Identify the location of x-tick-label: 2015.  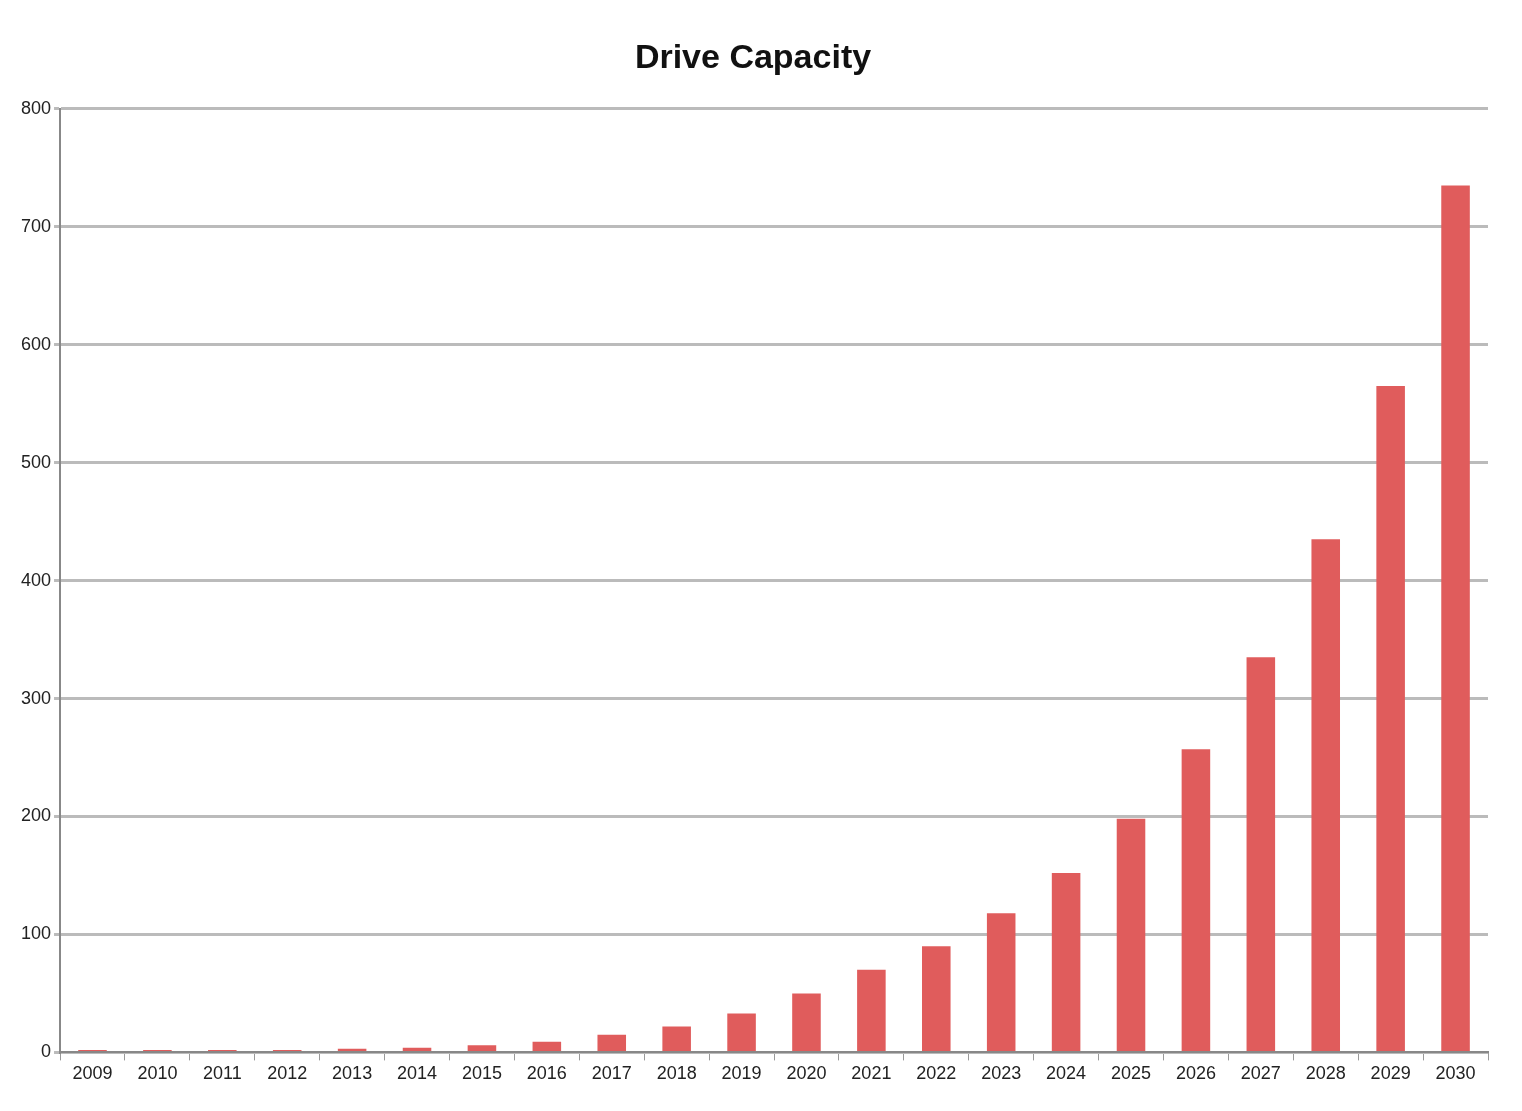
(481, 1073).